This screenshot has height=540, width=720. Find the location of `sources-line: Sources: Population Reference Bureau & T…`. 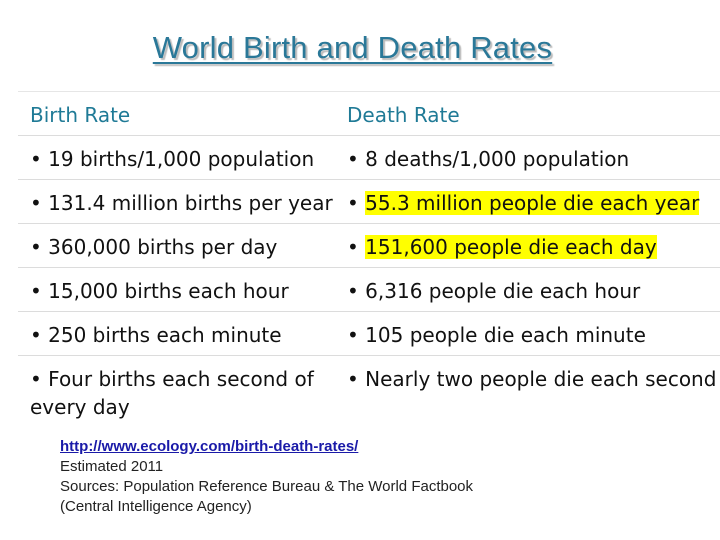

sources-line: Sources: Population Reference Bureau & T… is located at coordinates (267, 486).